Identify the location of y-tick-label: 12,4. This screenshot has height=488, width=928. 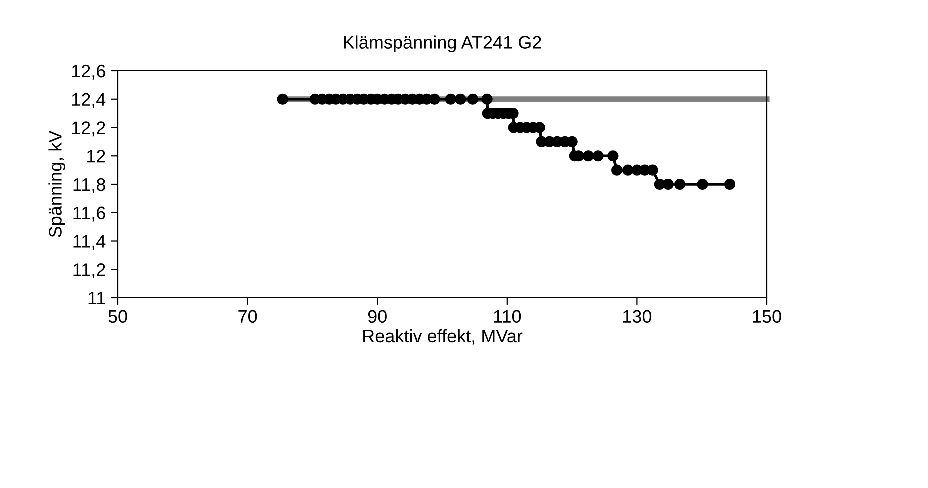
(89, 100).